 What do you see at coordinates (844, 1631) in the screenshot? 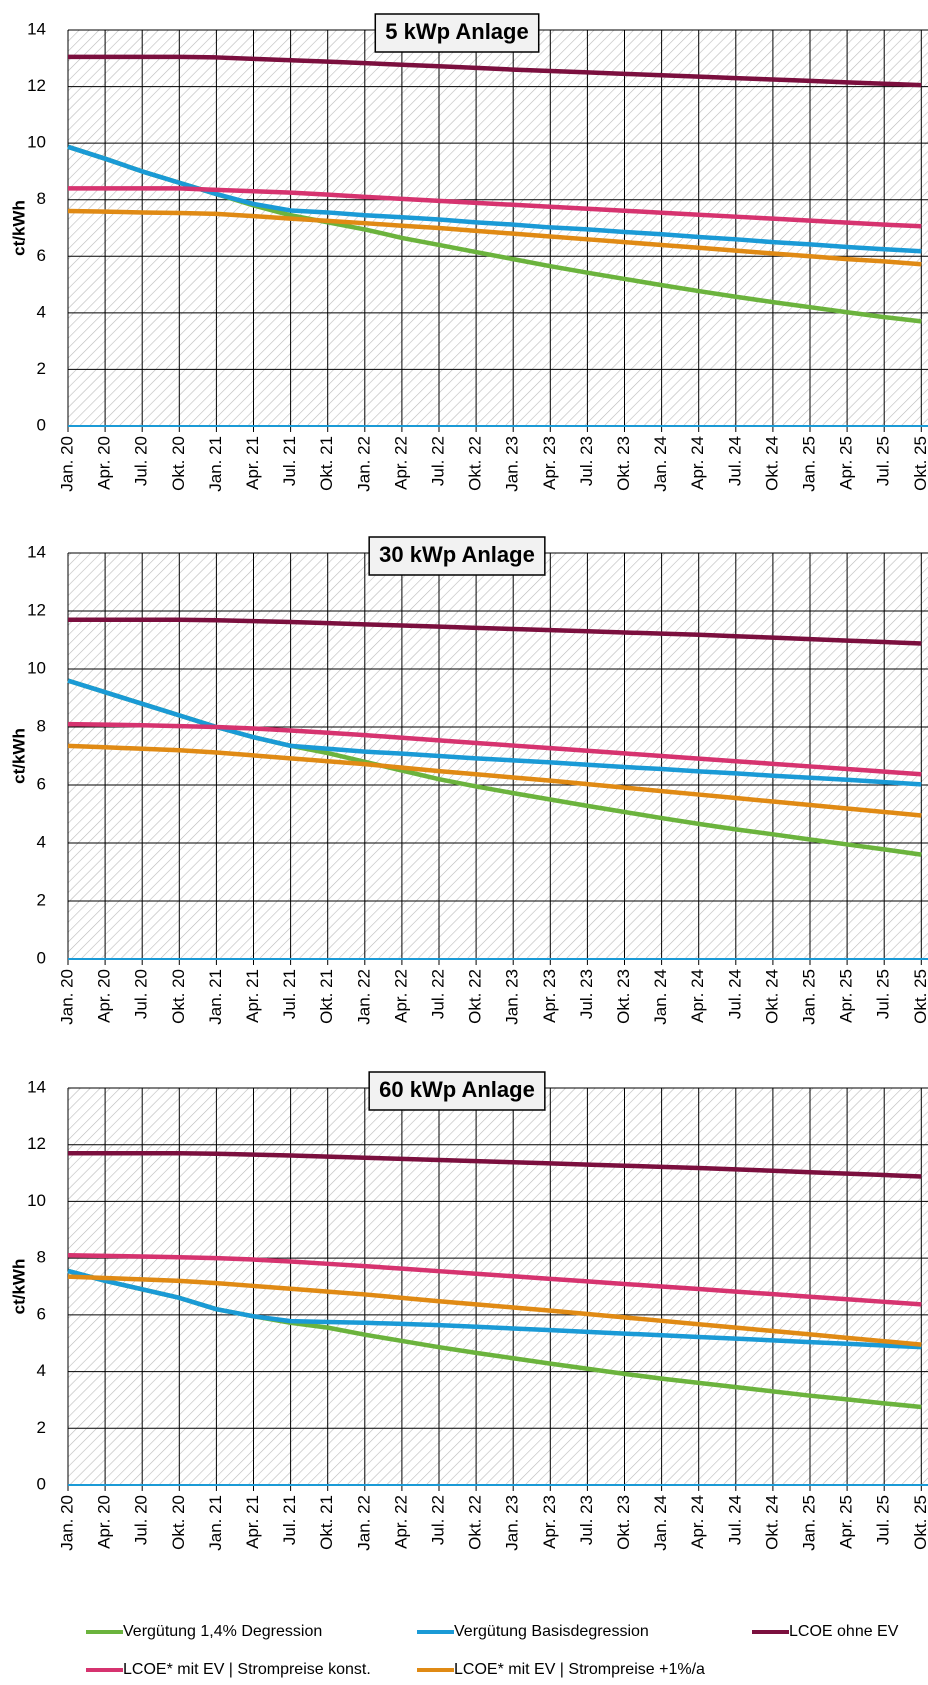
I see `legend-label: LCOE ohne EV` at bounding box center [844, 1631].